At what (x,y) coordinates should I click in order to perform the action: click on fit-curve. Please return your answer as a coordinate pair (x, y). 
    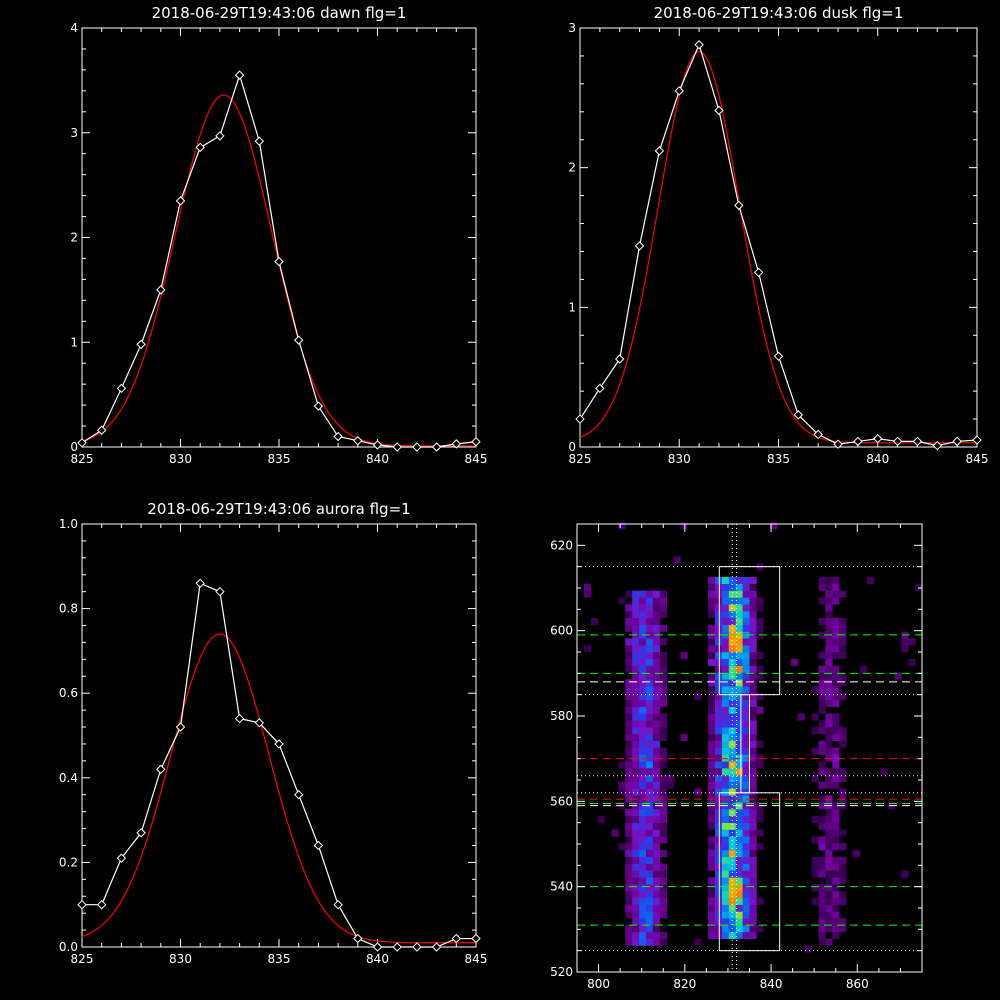
    Looking at the image, I should click on (278, 270).